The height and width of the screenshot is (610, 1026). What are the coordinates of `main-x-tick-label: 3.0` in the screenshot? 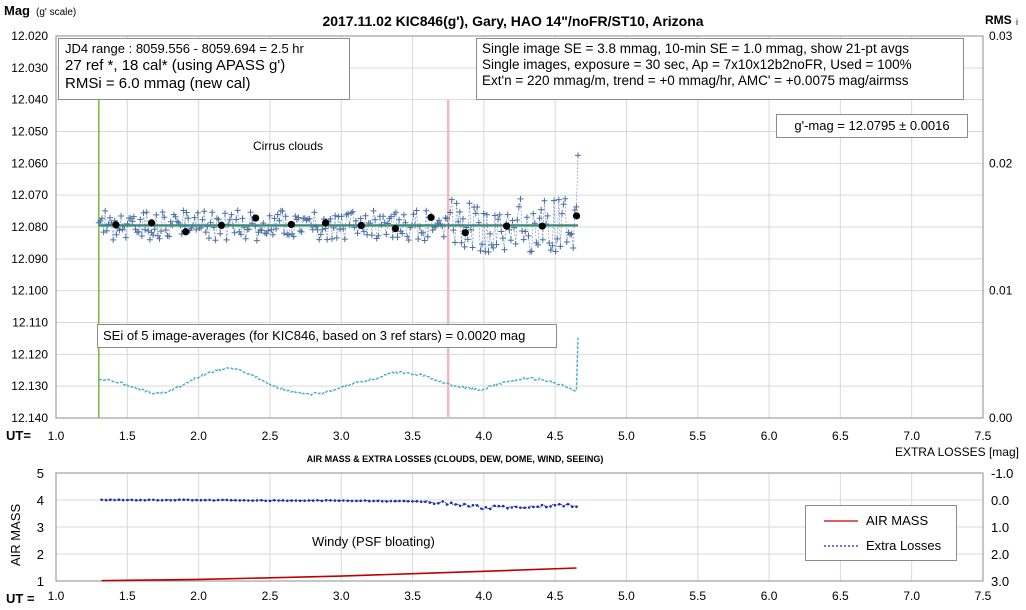 It's located at (341, 436).